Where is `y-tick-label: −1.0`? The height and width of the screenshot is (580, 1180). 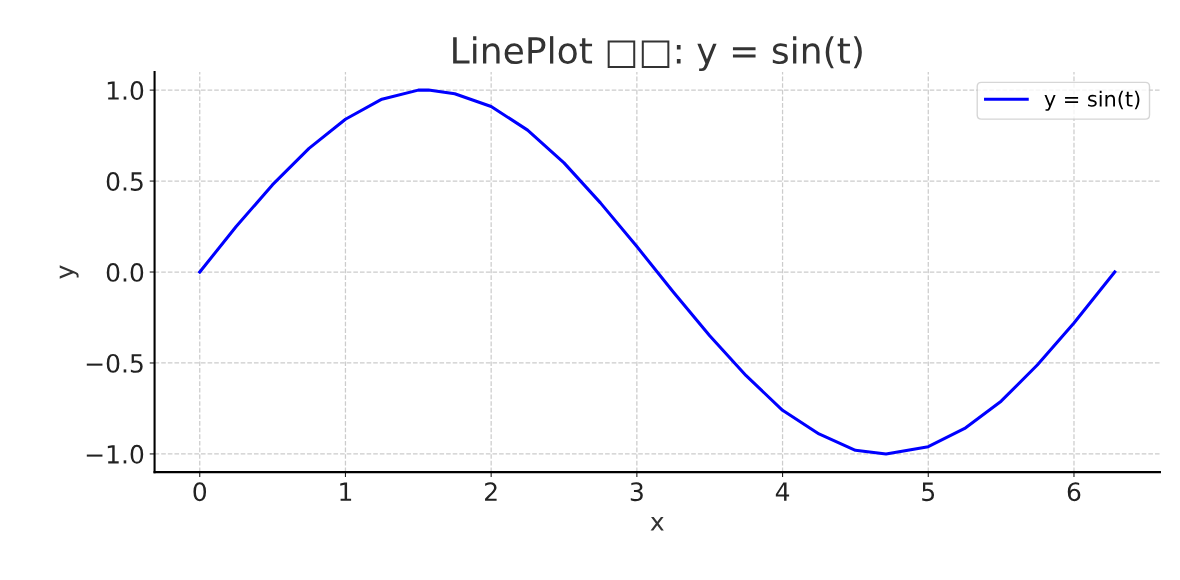 y-tick-label: −1.0 is located at coordinates (115, 454).